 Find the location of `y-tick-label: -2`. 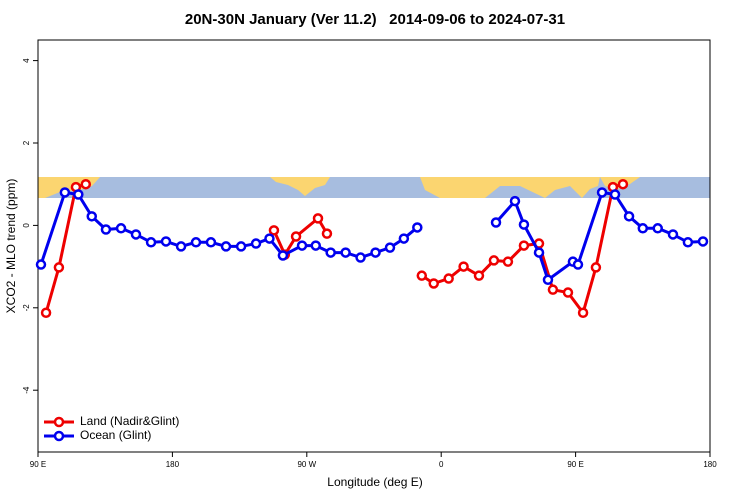

y-tick-label: -2 is located at coordinates (26, 308).